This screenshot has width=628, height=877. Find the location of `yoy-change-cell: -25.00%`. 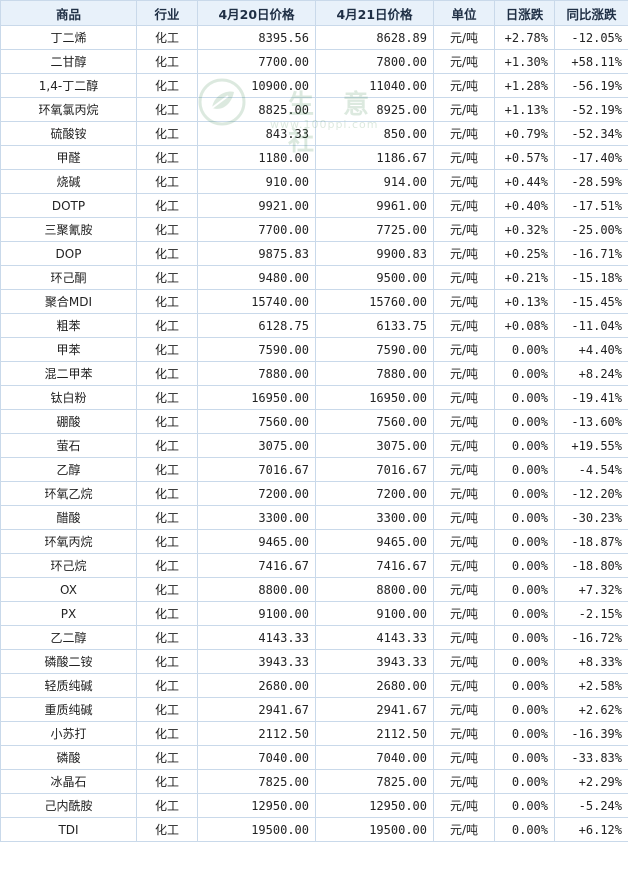

yoy-change-cell: -25.00% is located at coordinates (591, 229).